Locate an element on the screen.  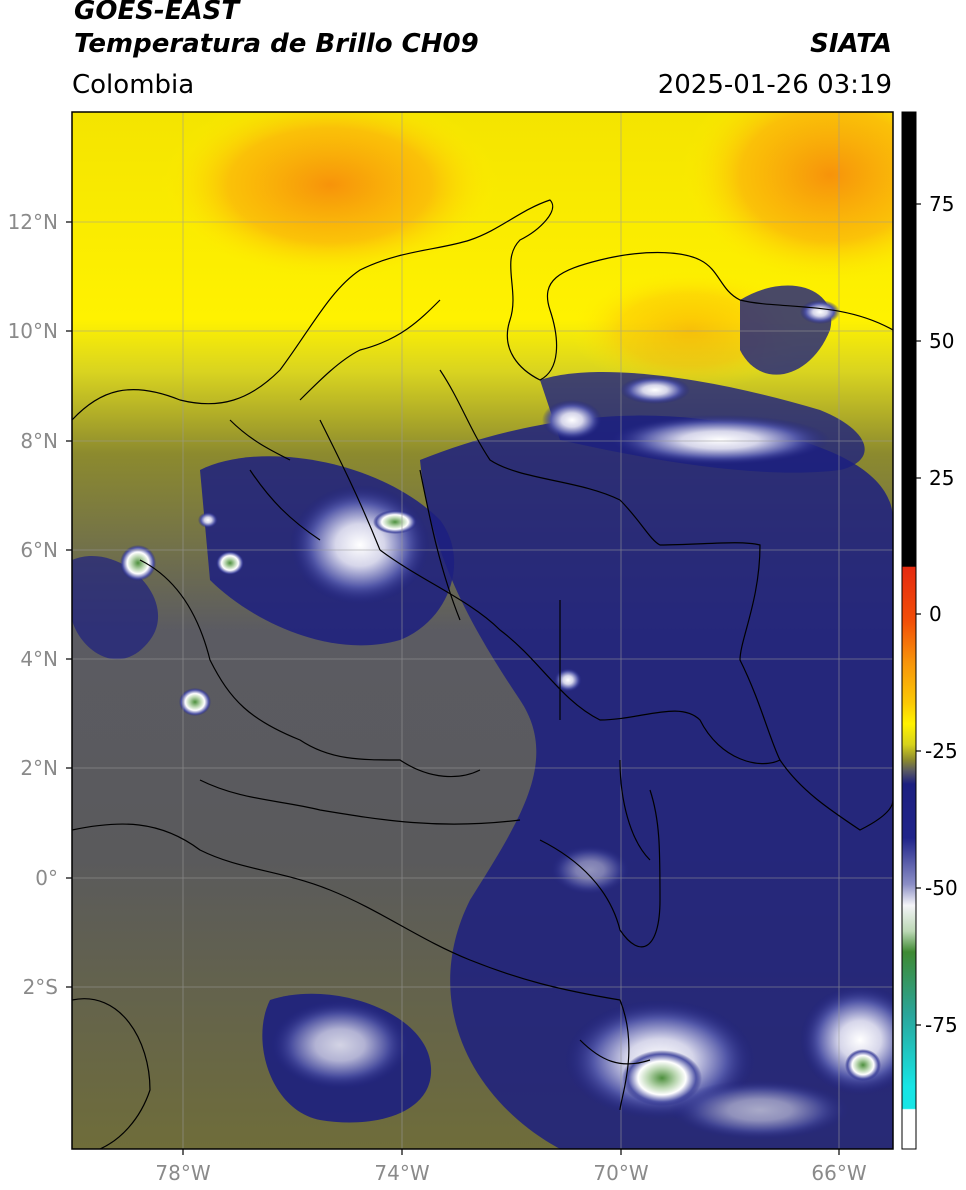
colorbar-label-minus50: -50 is located at coordinates (941, 888).